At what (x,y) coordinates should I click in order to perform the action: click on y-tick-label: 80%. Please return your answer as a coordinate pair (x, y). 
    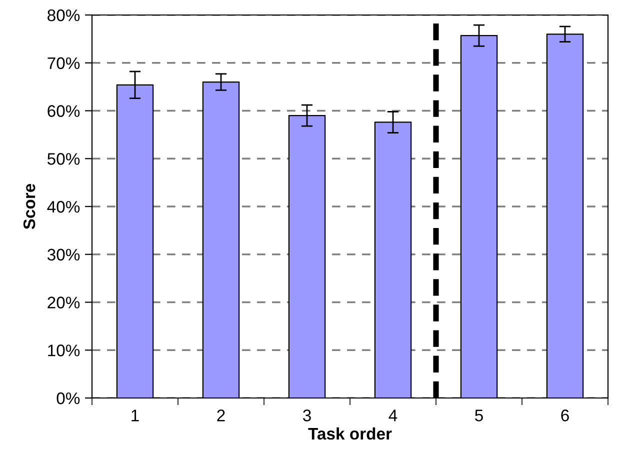
    Looking at the image, I should click on (64, 15).